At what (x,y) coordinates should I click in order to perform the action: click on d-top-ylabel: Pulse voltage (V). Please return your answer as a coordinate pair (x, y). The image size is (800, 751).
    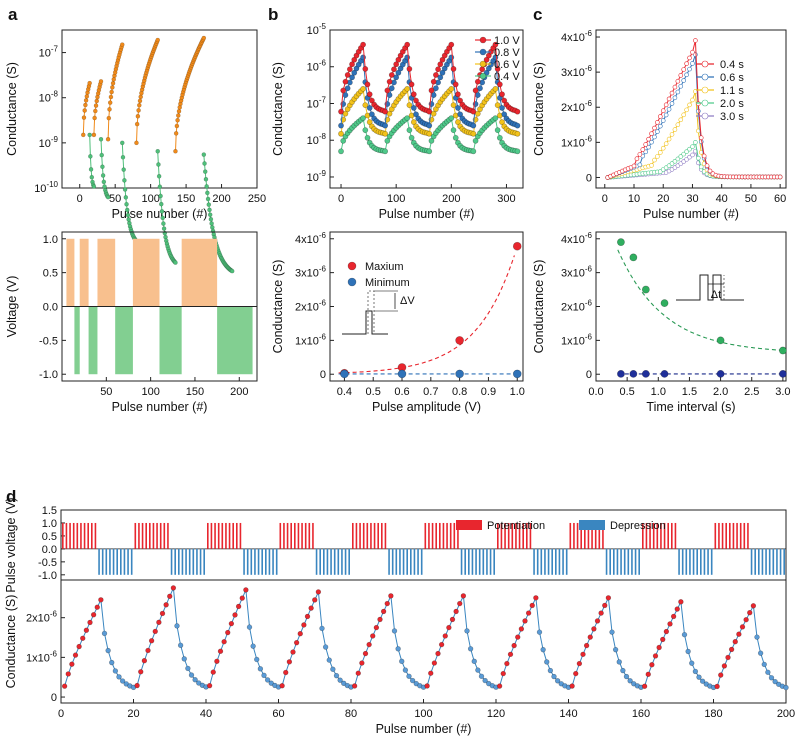
    Looking at the image, I should click on (11, 544).